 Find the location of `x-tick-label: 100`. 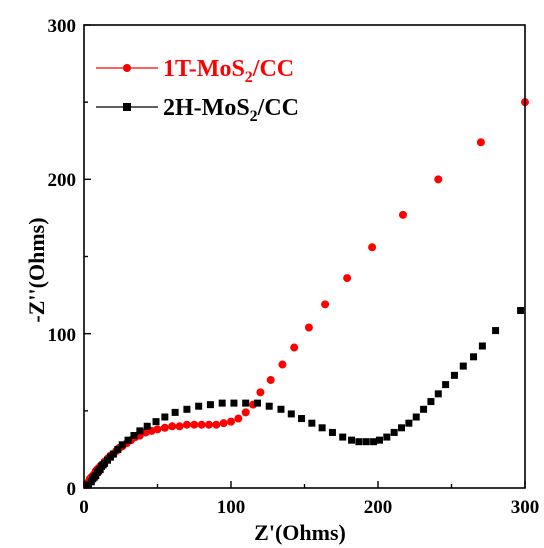

x-tick-label: 100 is located at coordinates (231, 507).